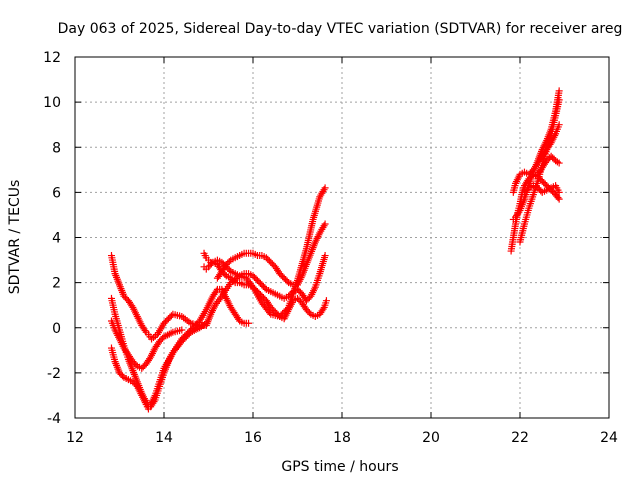 The height and width of the screenshot is (480, 640). I want to click on x-tick-label: 22, so click(520, 438).